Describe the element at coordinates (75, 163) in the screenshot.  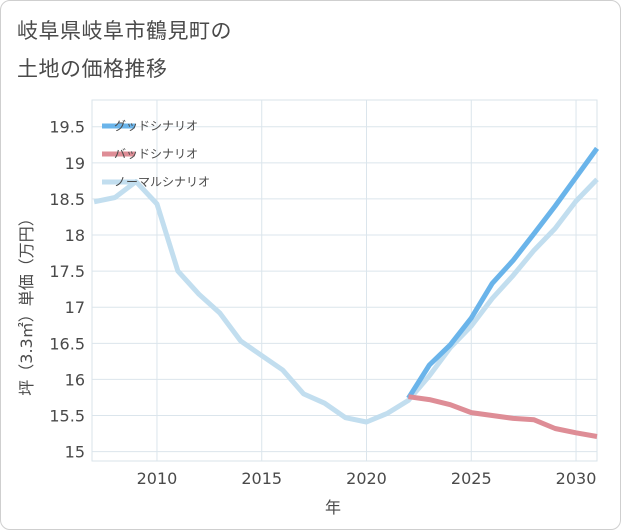
I see `y-tick-label: 19` at that location.